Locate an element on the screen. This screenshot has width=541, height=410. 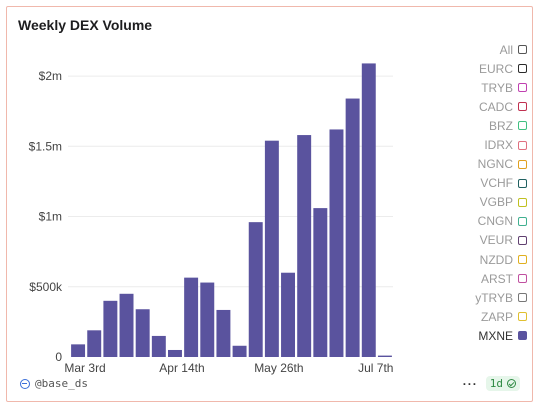
legend-item-all: All is located at coordinates (487, 49).